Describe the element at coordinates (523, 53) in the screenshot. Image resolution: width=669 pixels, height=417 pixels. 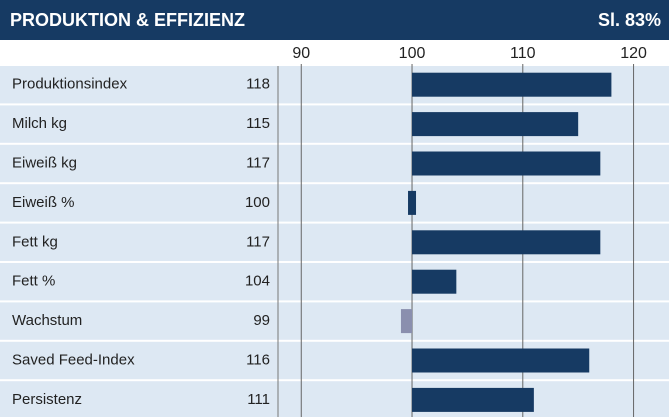
I see `x-tick-label: 110` at that location.